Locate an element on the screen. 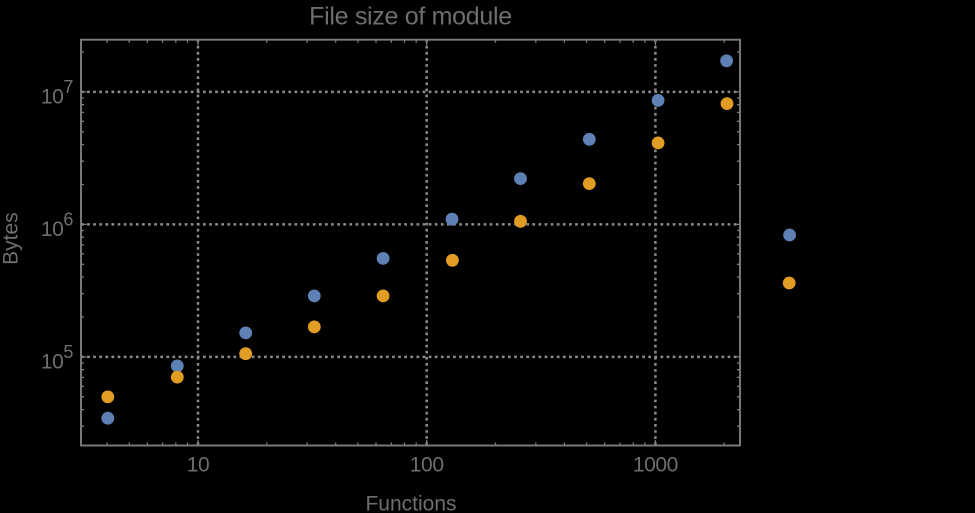 The width and height of the screenshot is (975, 513). svg-text: 100 is located at coordinates (427, 465).